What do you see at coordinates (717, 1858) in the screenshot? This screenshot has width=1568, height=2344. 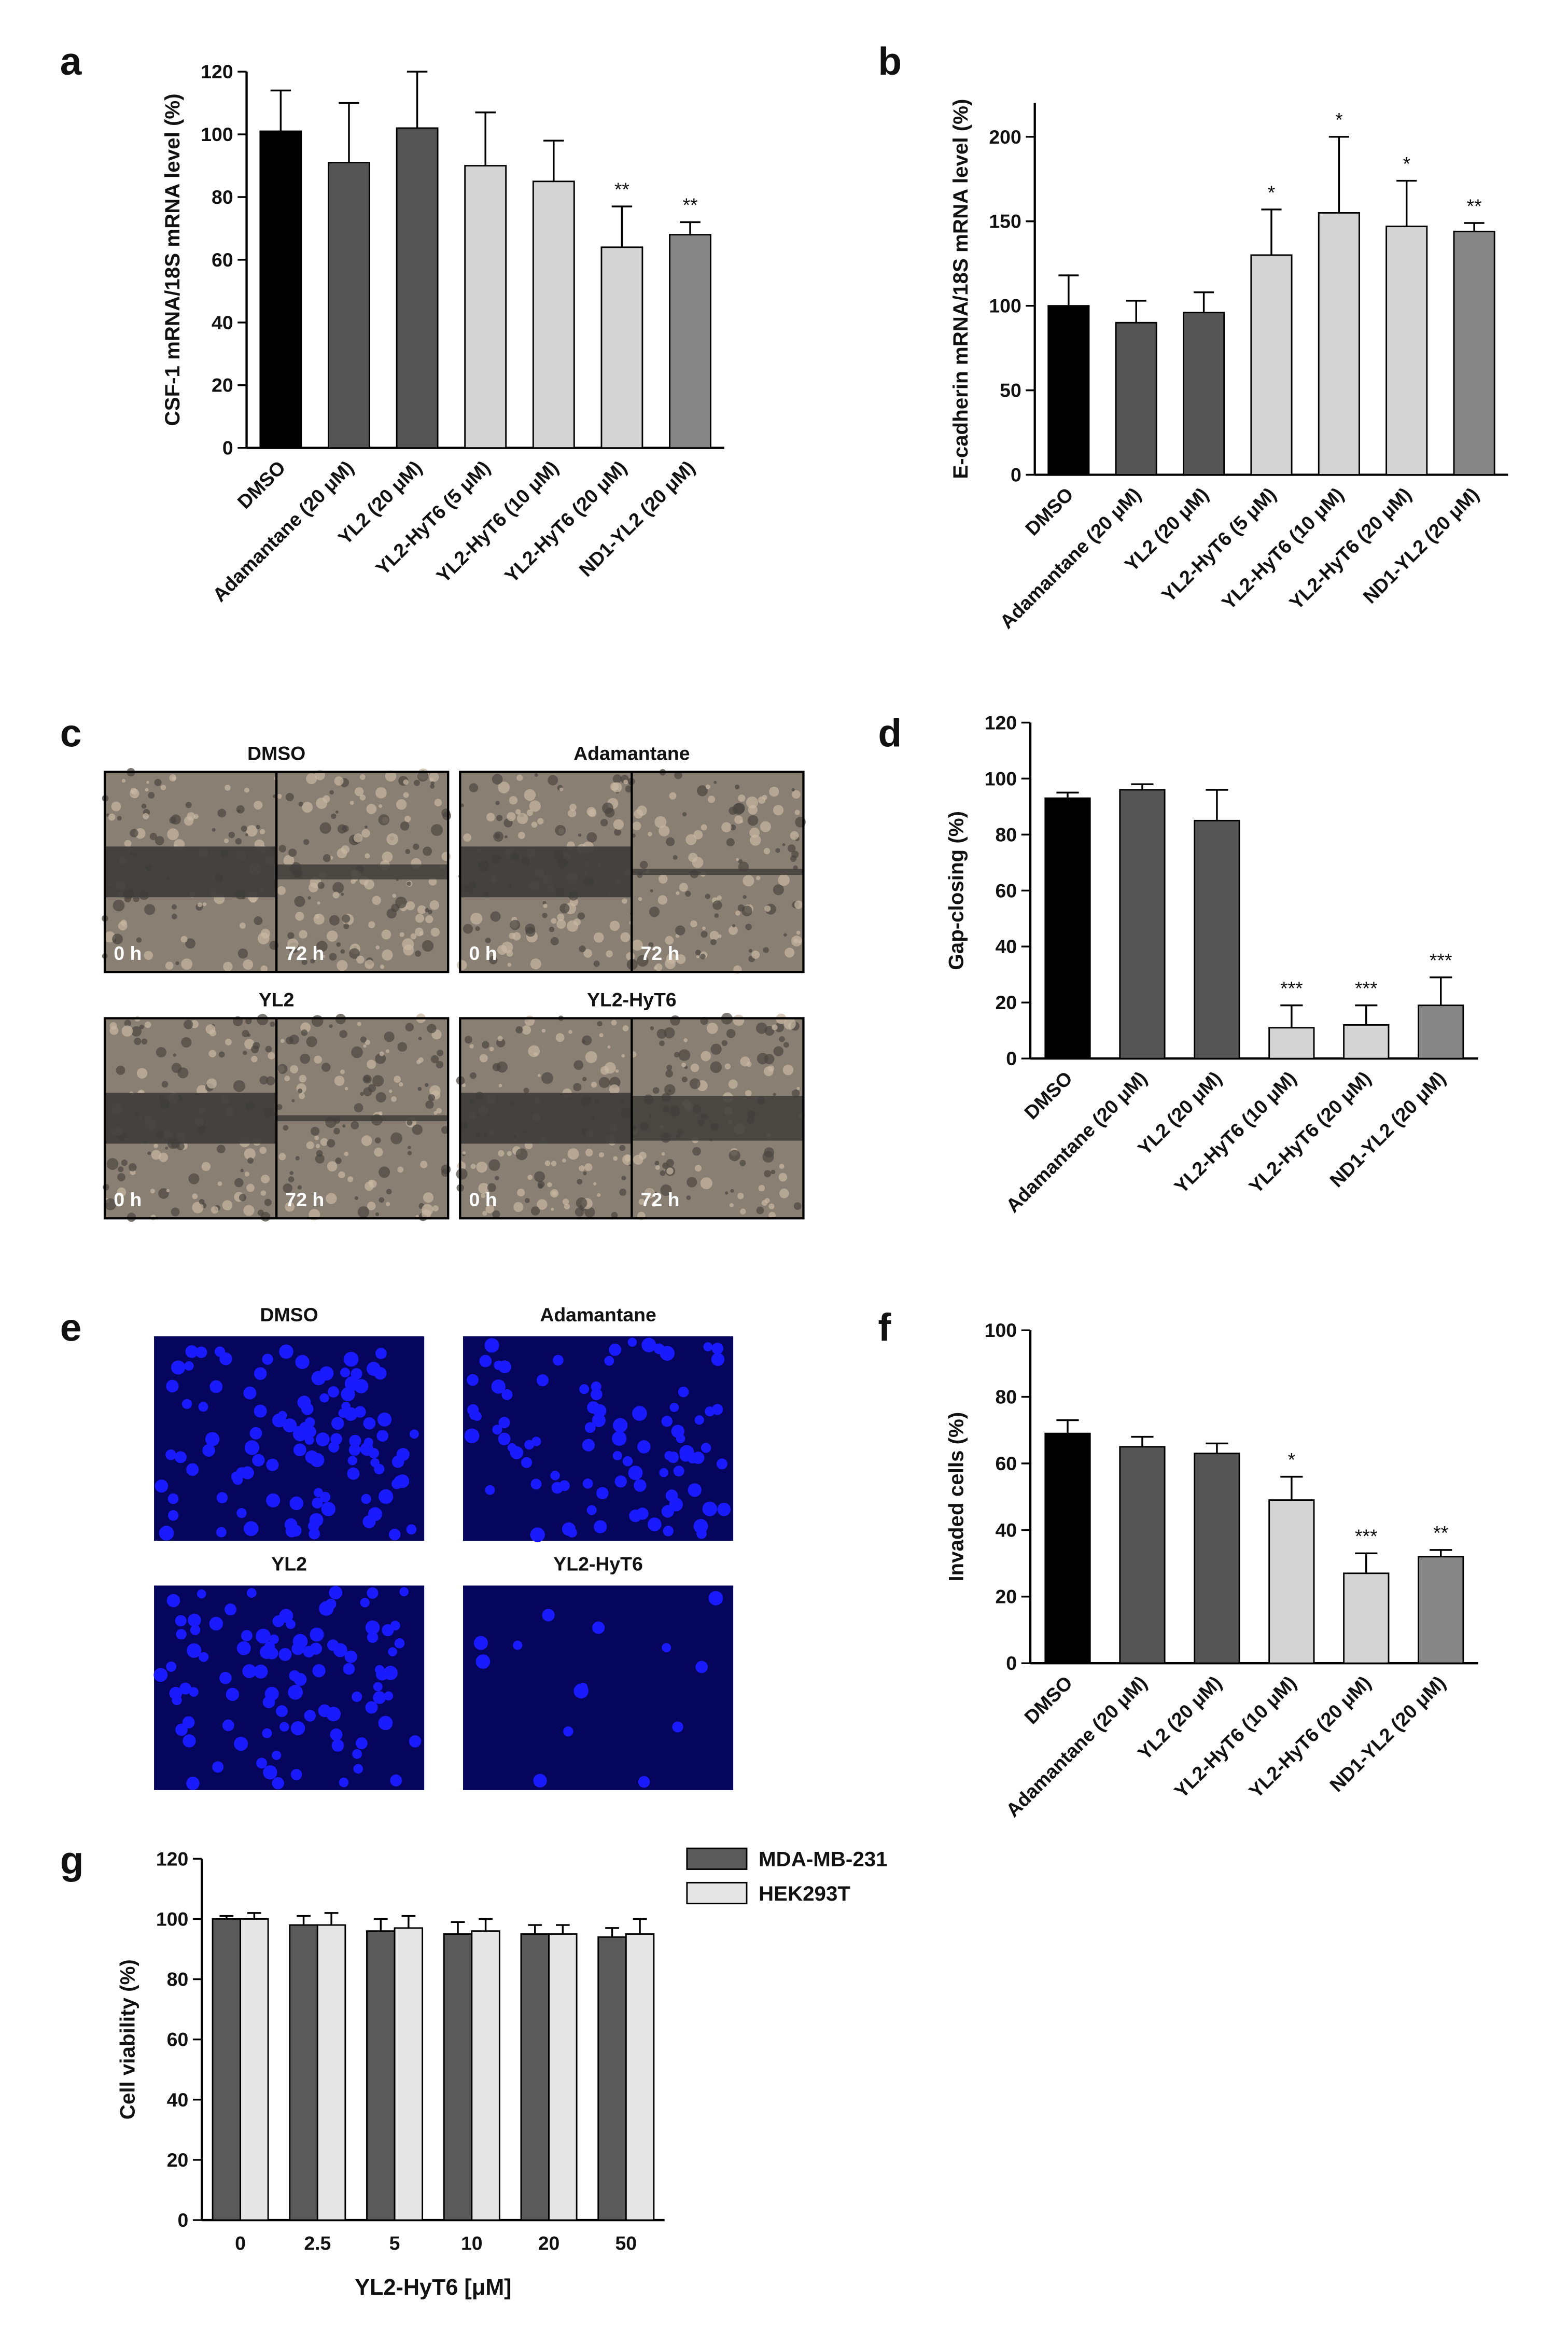 I see `legend-swatch` at bounding box center [717, 1858].